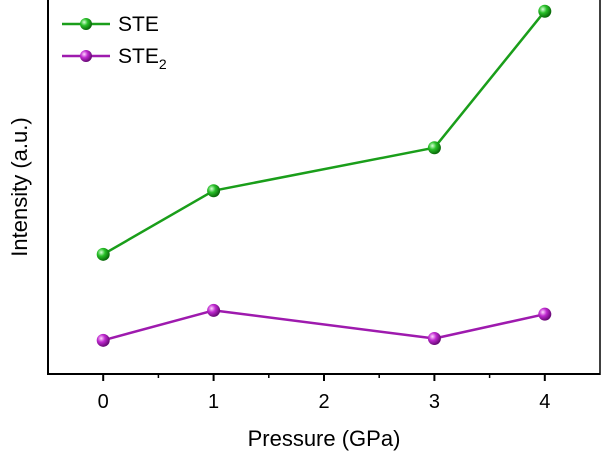 The width and height of the screenshot is (604, 458). Describe the element at coordinates (86, 24) in the screenshot. I see `legend-marker-ste` at that location.